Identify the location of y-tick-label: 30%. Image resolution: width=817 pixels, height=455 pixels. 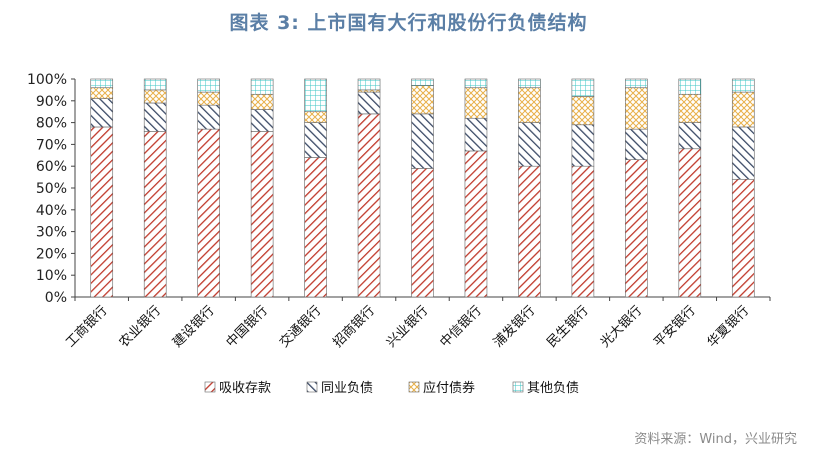
(51, 233).